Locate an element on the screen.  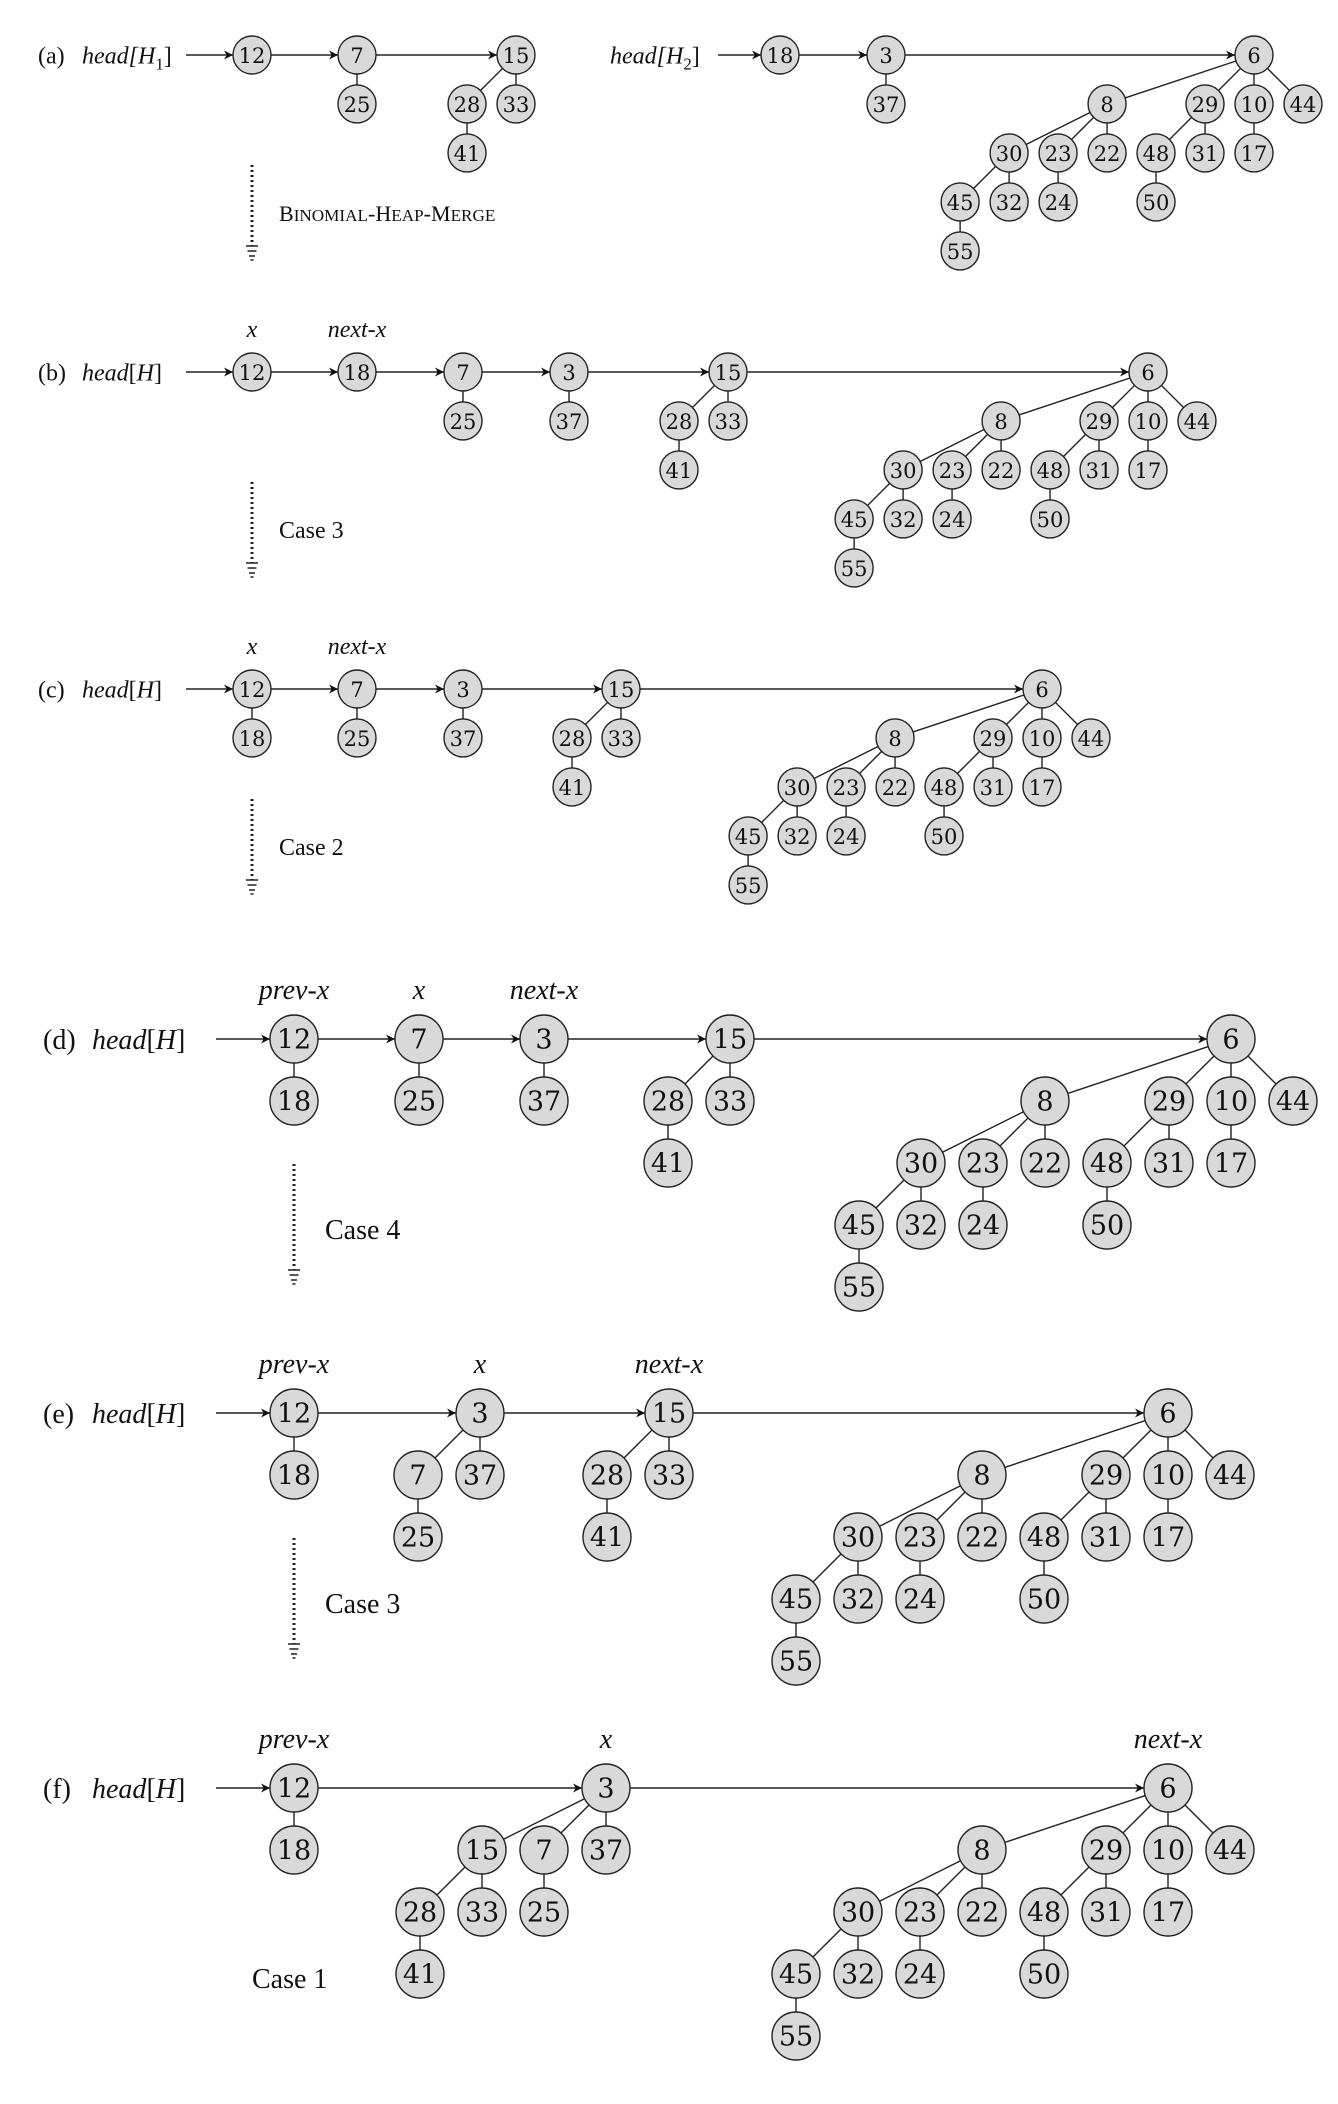
svg-text: 17 is located at coordinates (1168, 1538).